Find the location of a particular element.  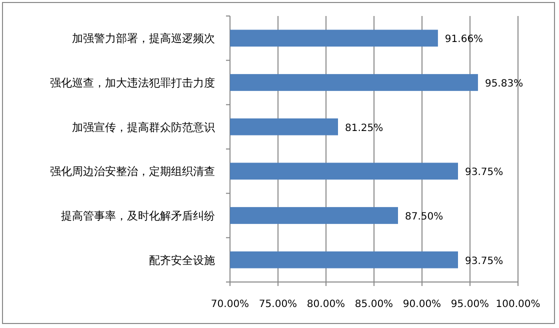

x-tick-label: 95.00% is located at coordinates (470, 304).